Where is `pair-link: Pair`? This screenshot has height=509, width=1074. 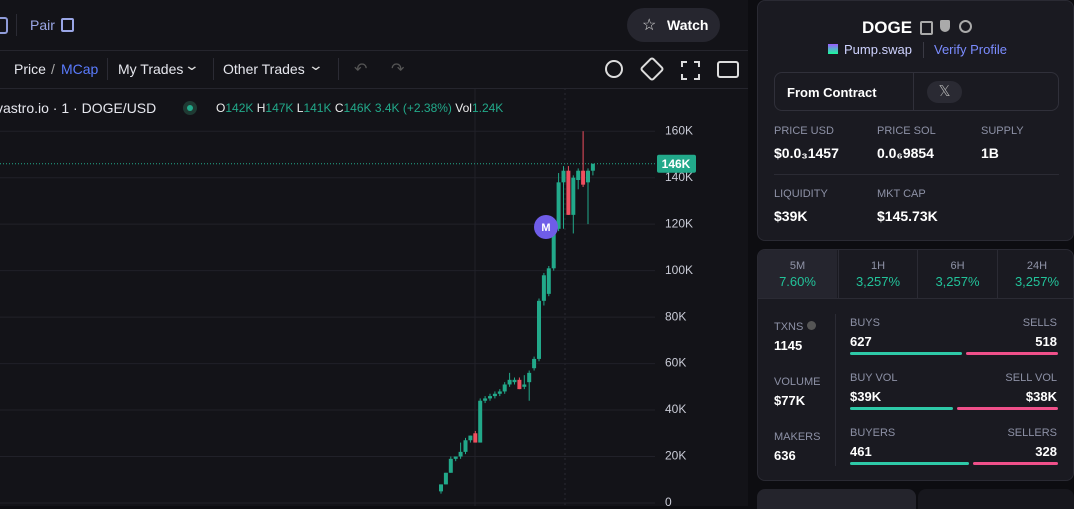 pair-link: Pair is located at coordinates (42, 25).